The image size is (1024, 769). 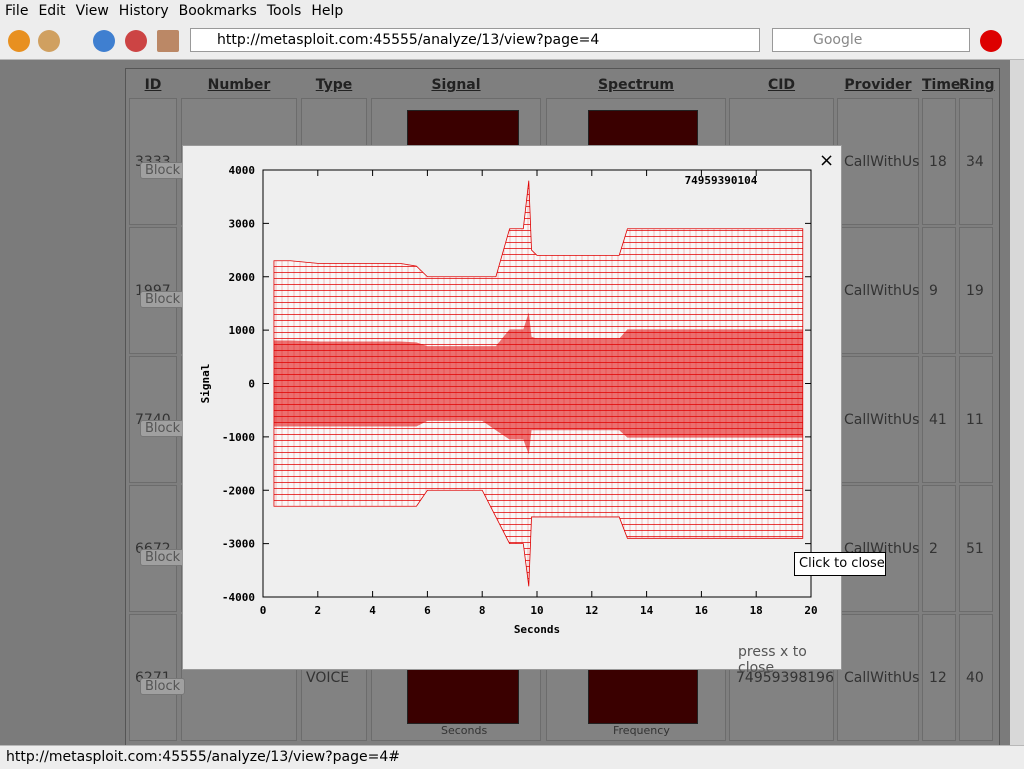 I want to click on x-tick-label: 20, so click(x=810, y=610).